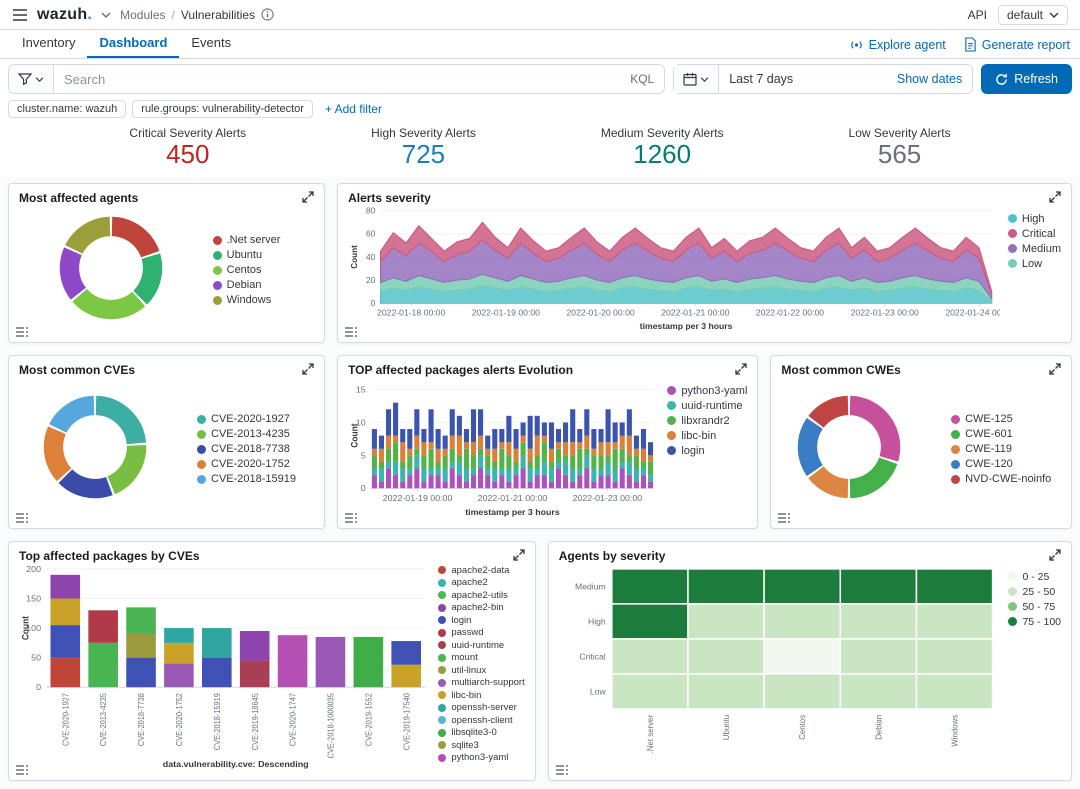 The width and height of the screenshot is (1080, 789). What do you see at coordinates (106, 15) in the screenshot?
I see `chevron-down-icon` at bounding box center [106, 15].